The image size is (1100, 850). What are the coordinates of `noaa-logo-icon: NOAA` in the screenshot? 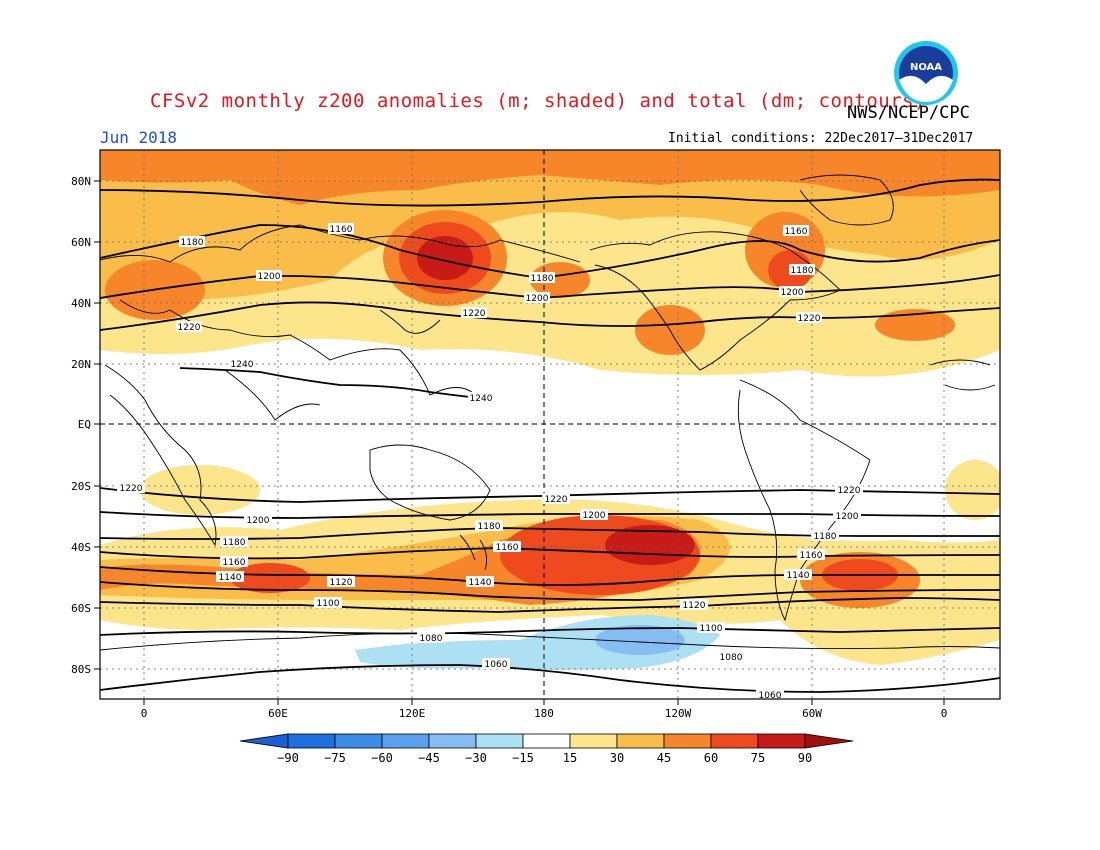 It's located at (926, 73).